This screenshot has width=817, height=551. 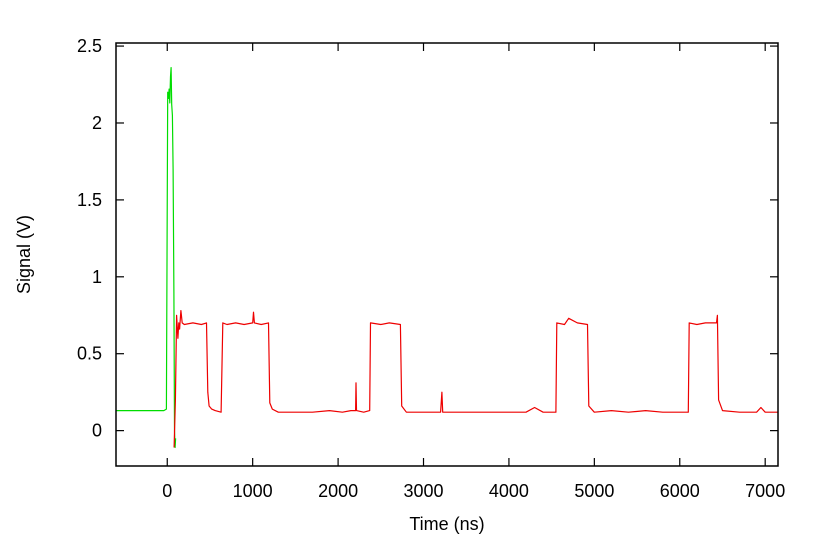 What do you see at coordinates (167, 491) in the screenshot?
I see `x-tick-label: 0` at bounding box center [167, 491].